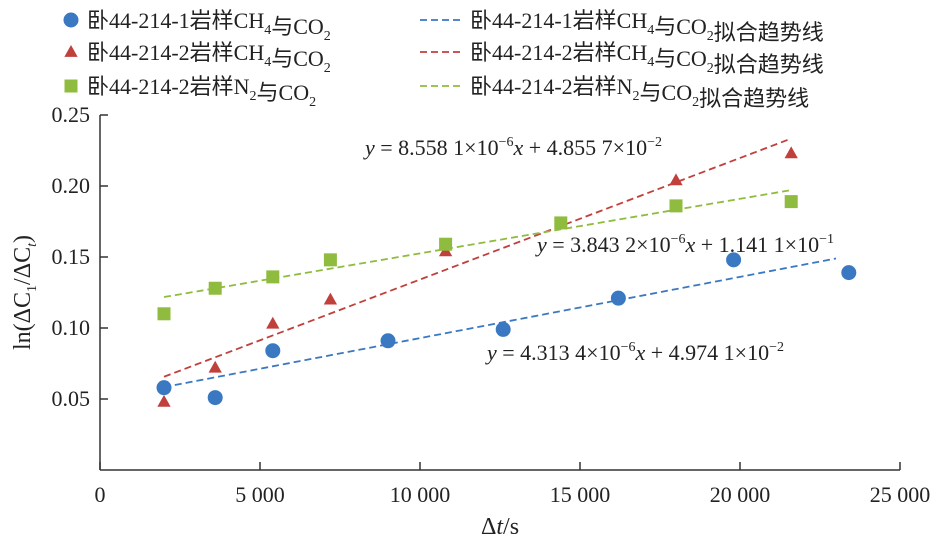 This screenshot has width=946, height=544. Describe the element at coordinates (209, 26) in the screenshot. I see `legend-label-1: 卧44-214-1岩样CH4与CO2` at that location.